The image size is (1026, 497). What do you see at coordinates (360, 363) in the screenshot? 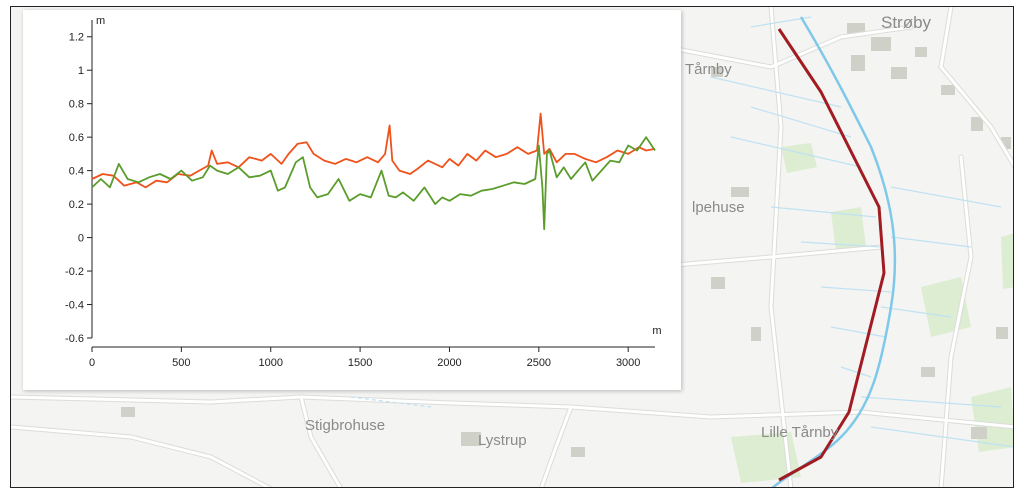
I see `x-tick-label: 1500` at bounding box center [360, 363].